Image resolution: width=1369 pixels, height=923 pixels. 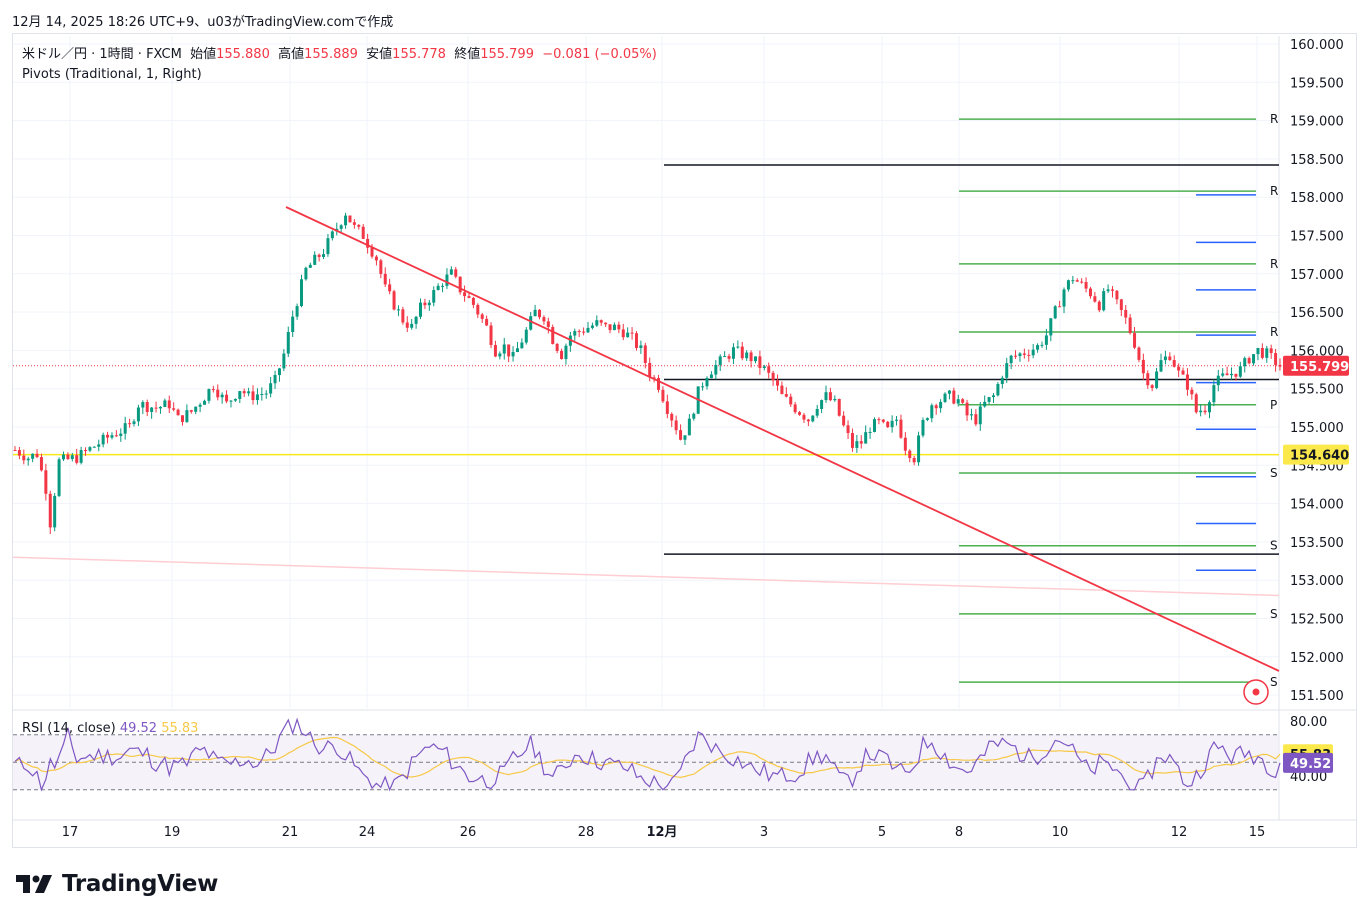 What do you see at coordinates (1317, 237) in the screenshot?
I see `price-tick-label: 157.500` at bounding box center [1317, 237].